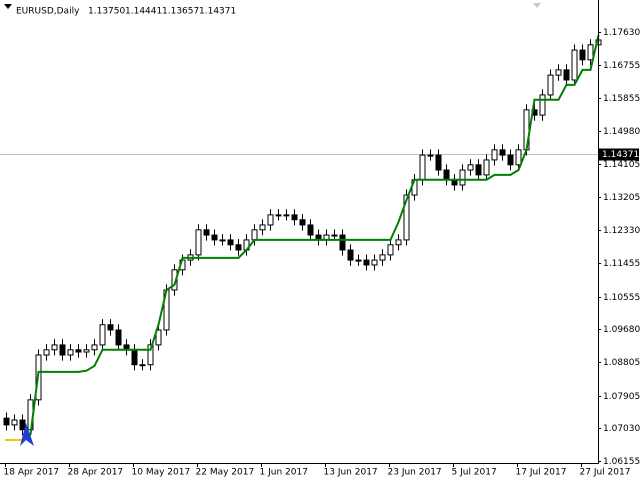  I want to click on price-label: 1.14371, so click(620, 155).